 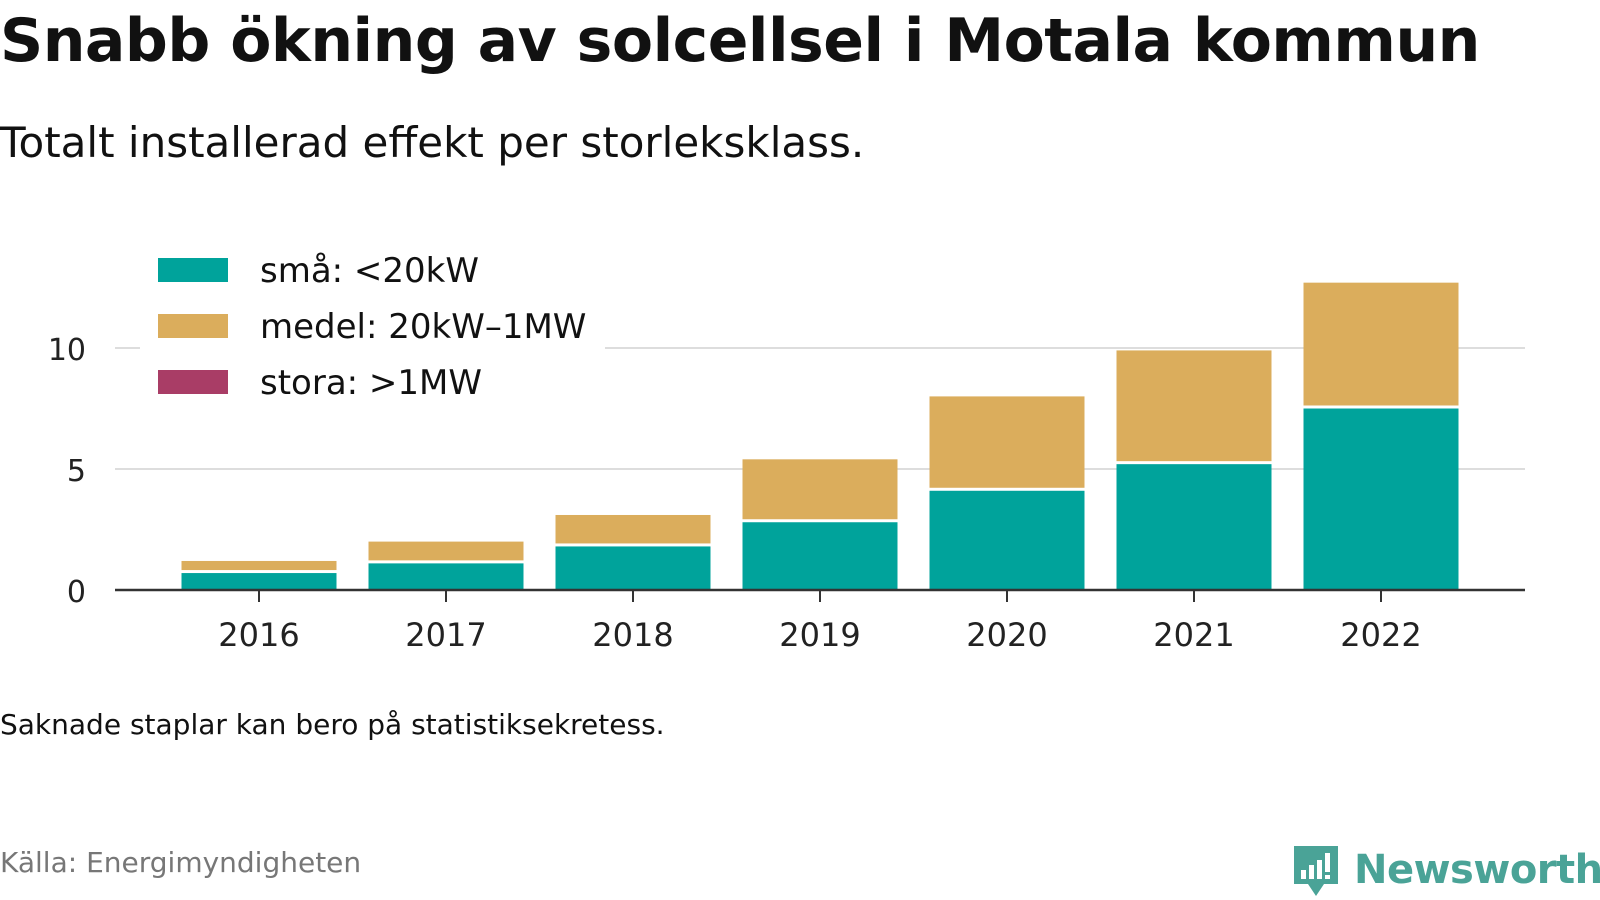 What do you see at coordinates (67, 350) in the screenshot?
I see `y-tick-label: 10` at bounding box center [67, 350].